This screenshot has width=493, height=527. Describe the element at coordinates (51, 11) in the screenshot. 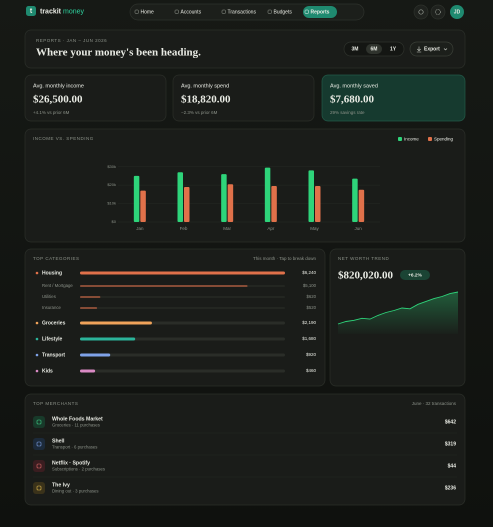

I see `brand-name: trackit` at that location.